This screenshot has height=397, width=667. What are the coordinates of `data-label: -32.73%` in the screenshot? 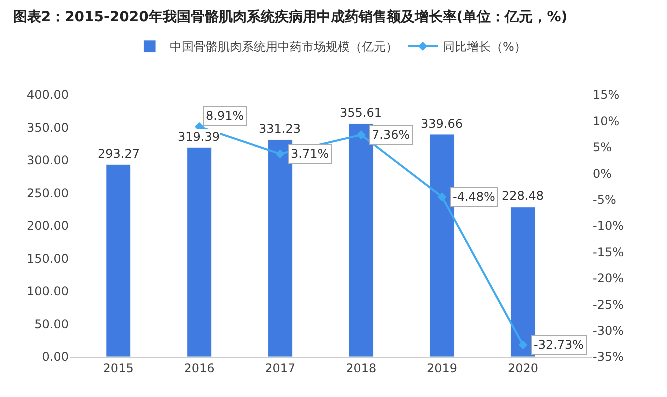 It's located at (559, 345).